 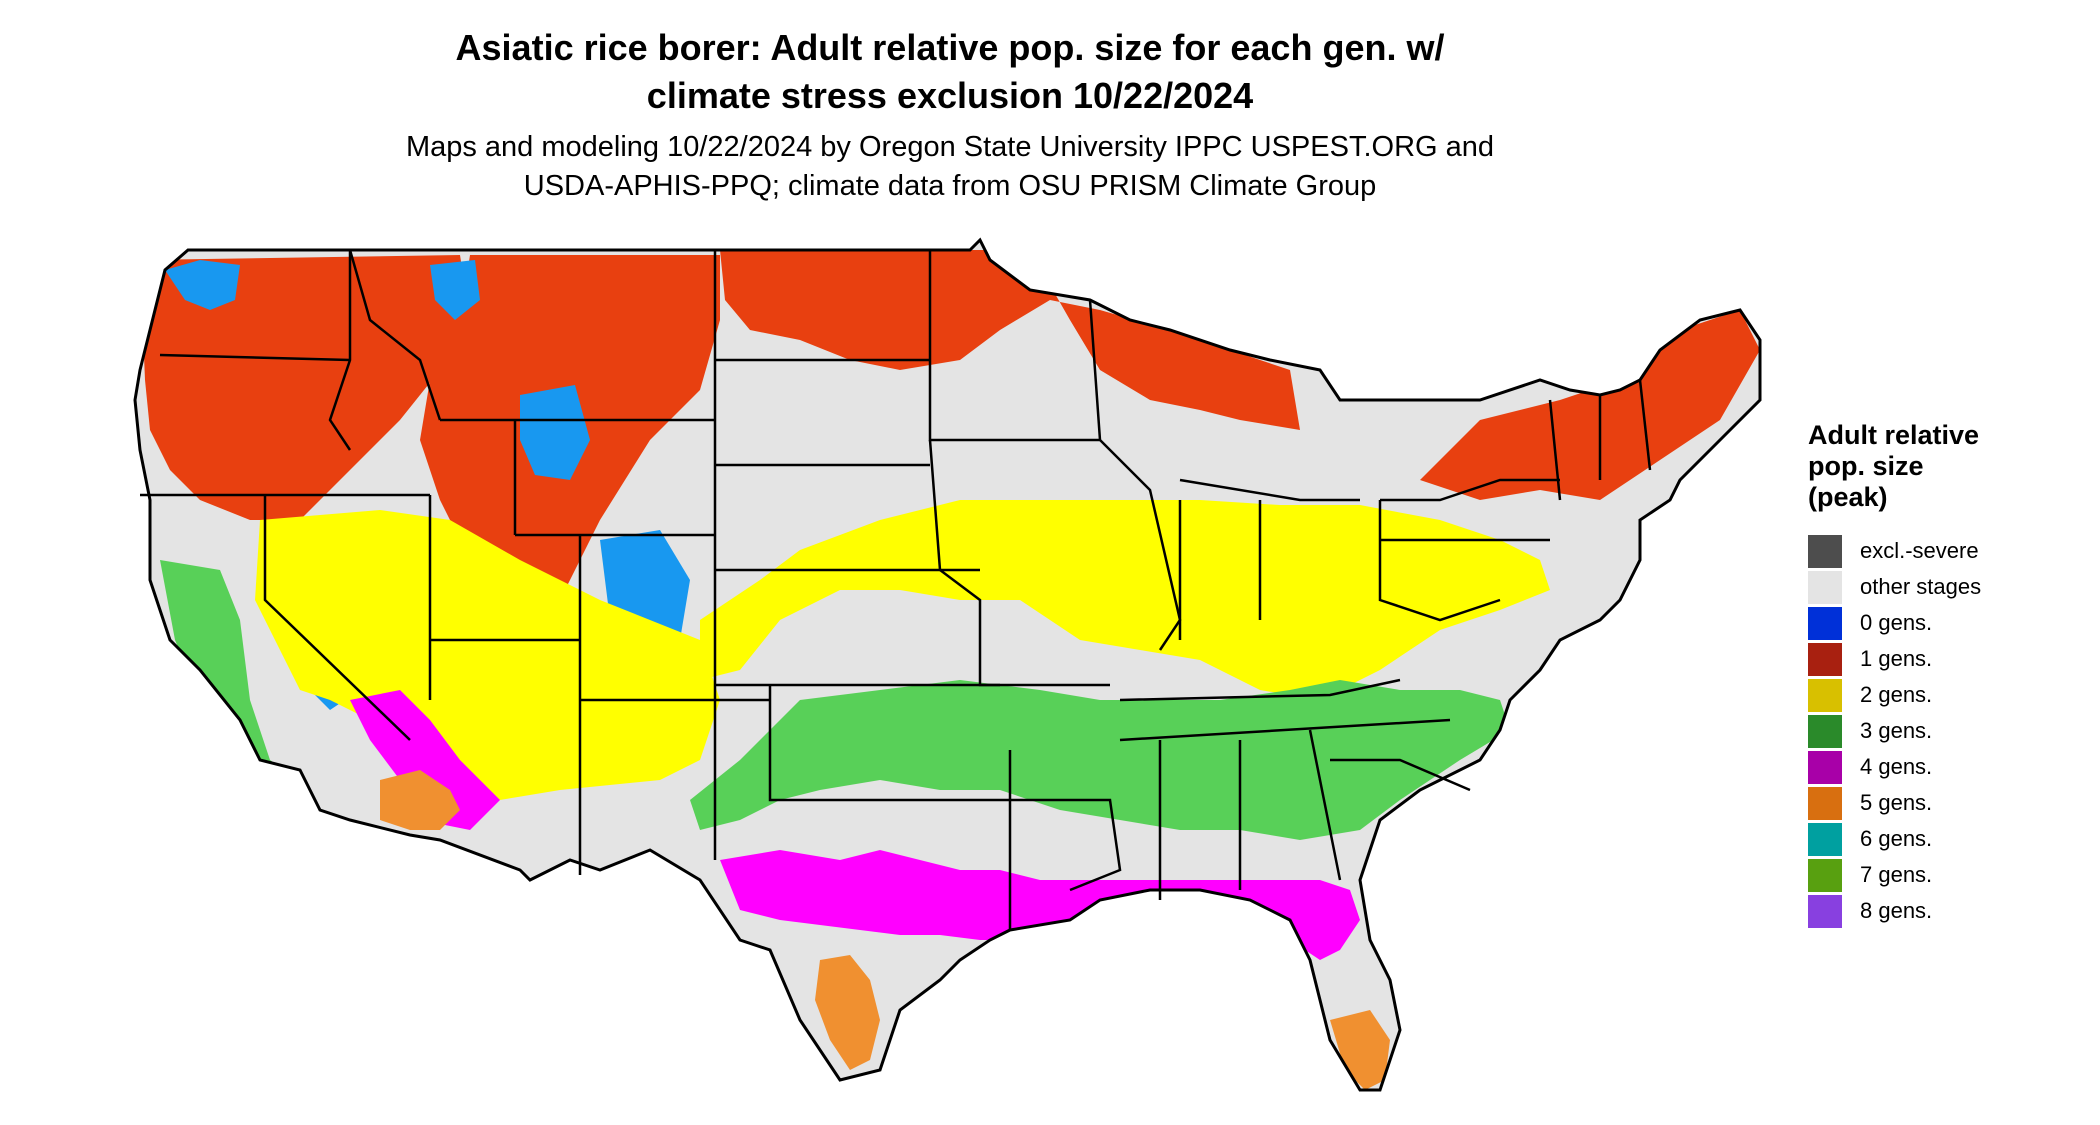 I want to click on legend-item: 4 gens., so click(x=1938, y=767).